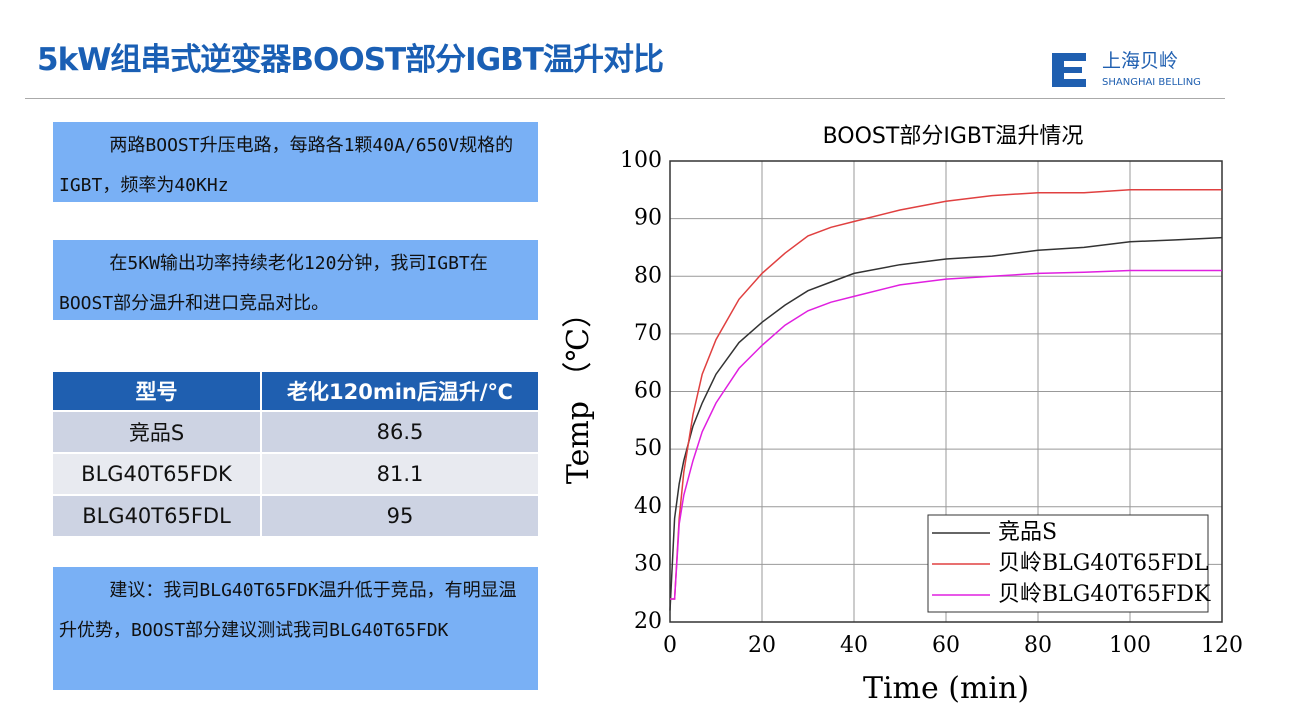 This screenshot has width=1290, height=711. Describe the element at coordinates (1103, 563) in the screenshot. I see `legend-label: 贝岭BLG40T65FDL` at that location.